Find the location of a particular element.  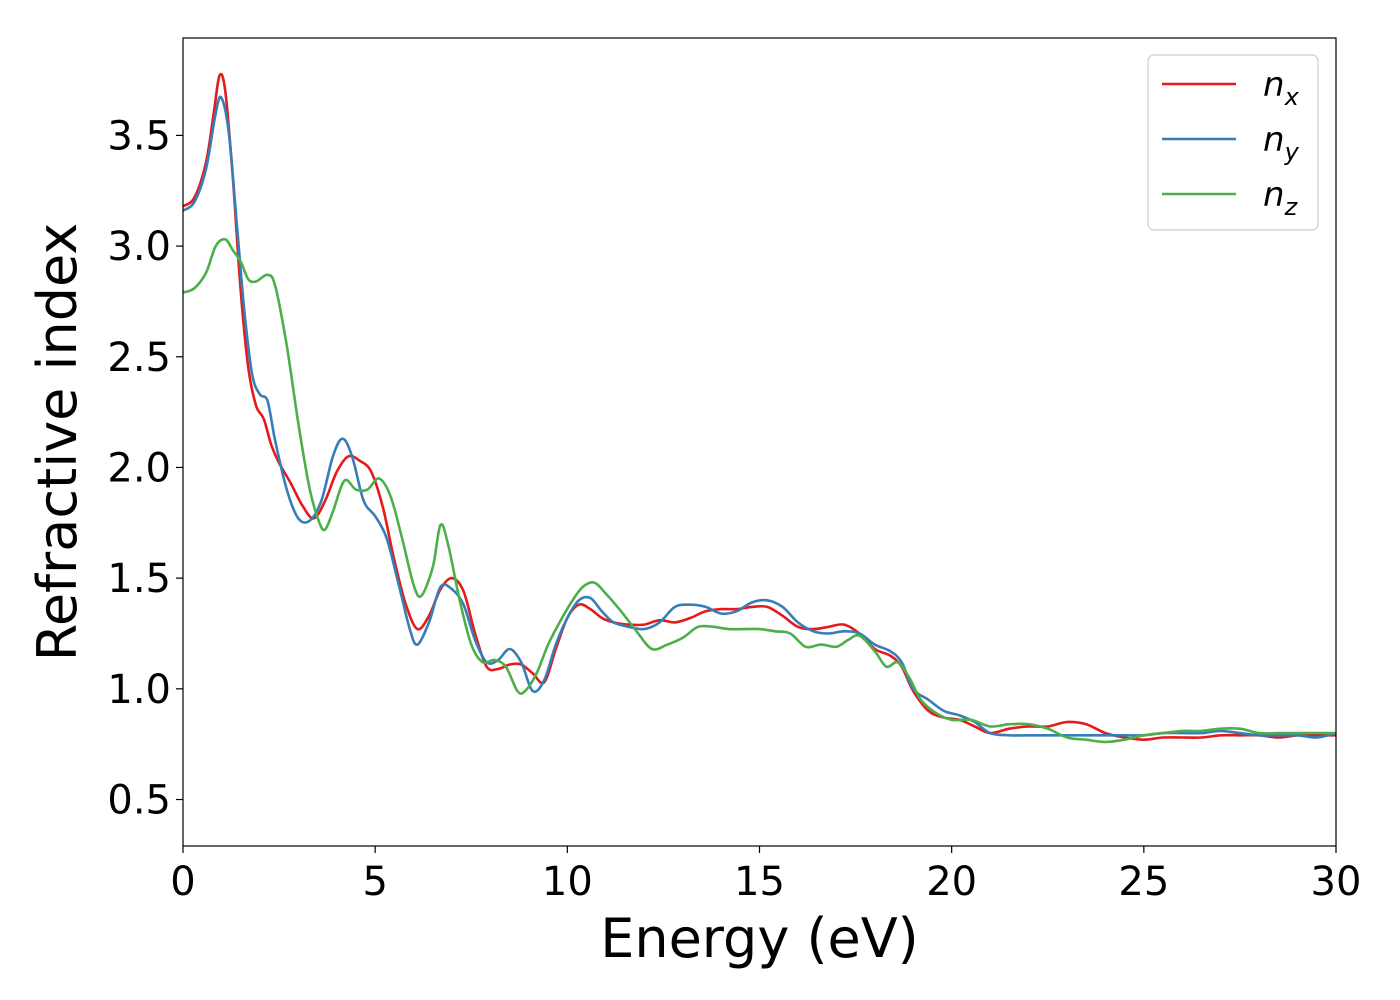

legend-label-x: nx is located at coordinates (1281, 88).